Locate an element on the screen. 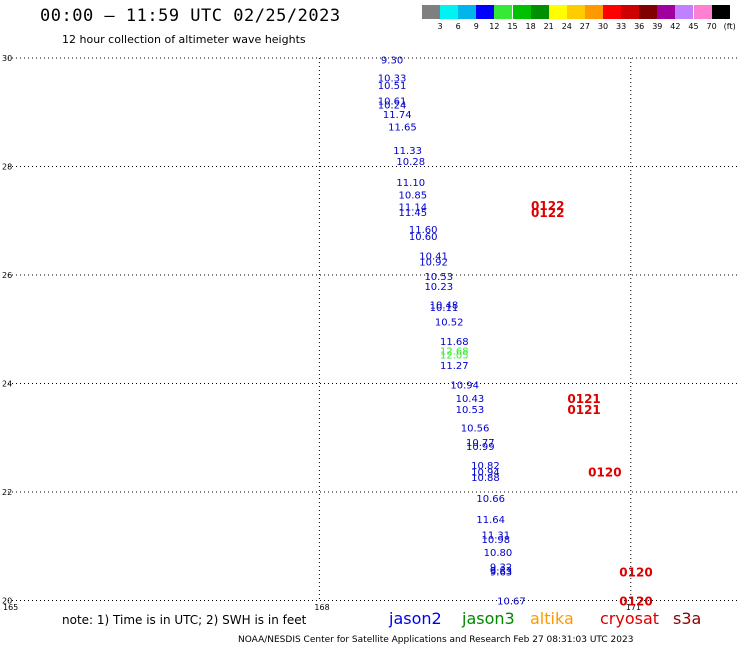  scale-label: 30 is located at coordinates (603, 26).